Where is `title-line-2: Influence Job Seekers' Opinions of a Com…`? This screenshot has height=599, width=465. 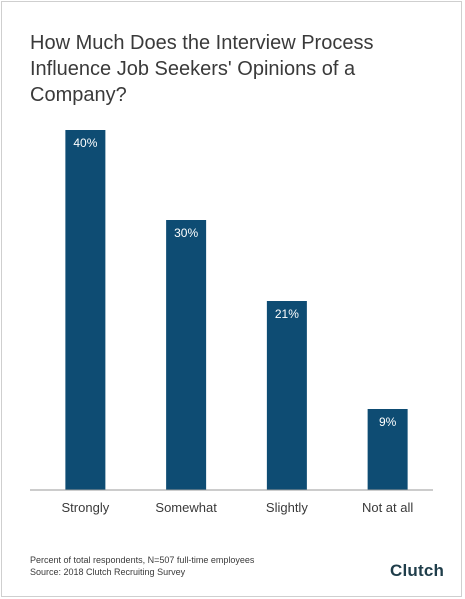
title-line-2: Influence Job Seekers' Opinions of a Com… is located at coordinates (193, 82).